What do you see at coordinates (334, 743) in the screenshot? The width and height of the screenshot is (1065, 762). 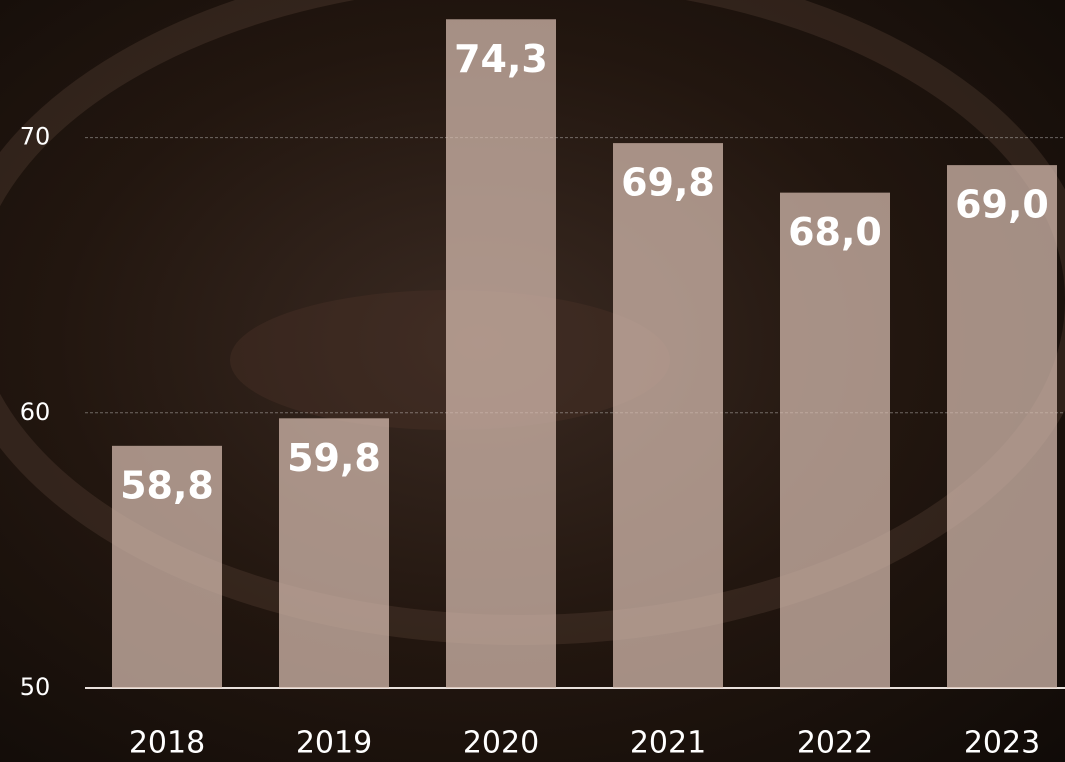 I see `x-tick-label: 2019` at bounding box center [334, 743].